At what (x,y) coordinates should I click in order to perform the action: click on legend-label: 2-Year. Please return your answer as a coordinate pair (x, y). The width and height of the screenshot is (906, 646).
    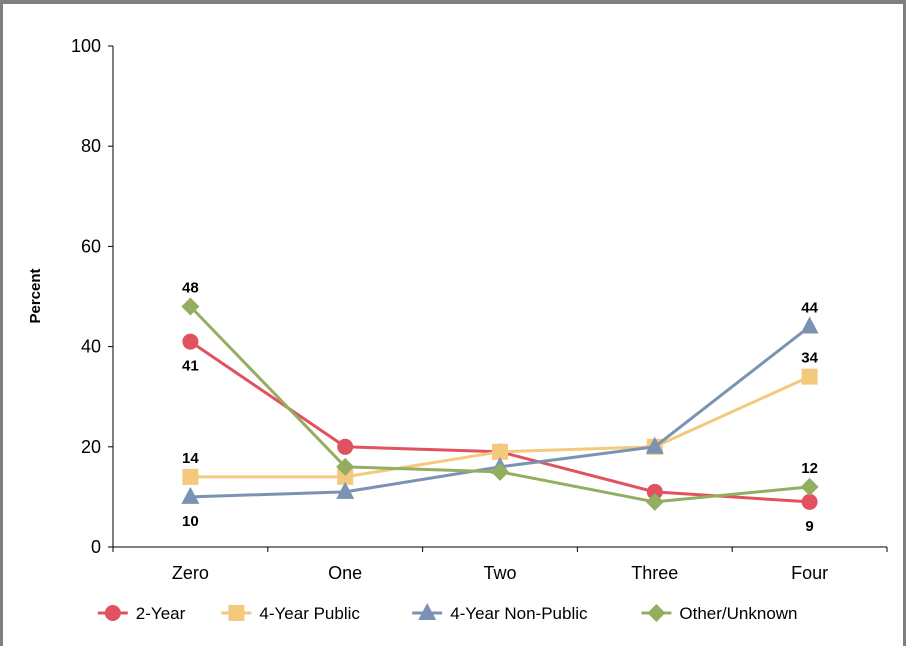
    Looking at the image, I should click on (161, 613).